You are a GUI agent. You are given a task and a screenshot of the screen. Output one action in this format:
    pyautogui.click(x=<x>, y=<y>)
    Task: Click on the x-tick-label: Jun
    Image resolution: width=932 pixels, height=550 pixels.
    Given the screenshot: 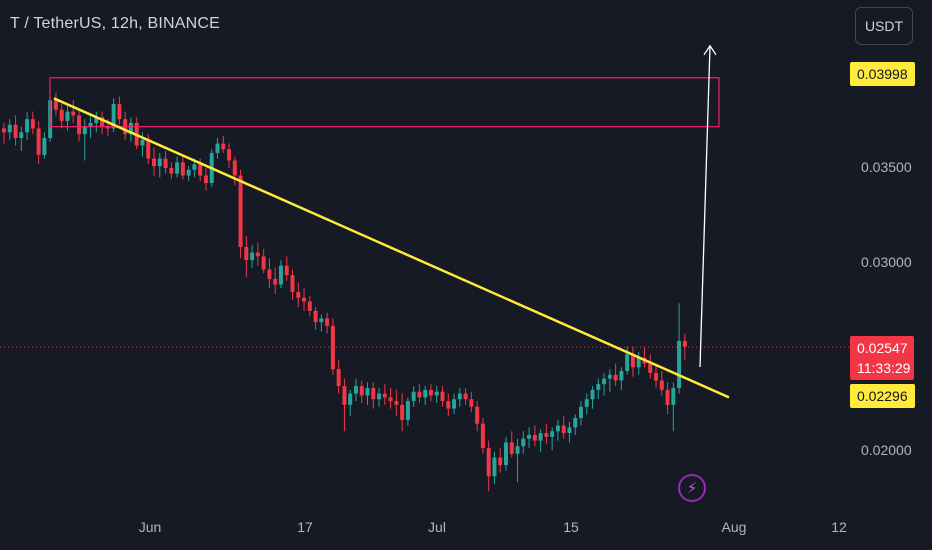 What is the action you would take?
    pyautogui.click(x=150, y=527)
    